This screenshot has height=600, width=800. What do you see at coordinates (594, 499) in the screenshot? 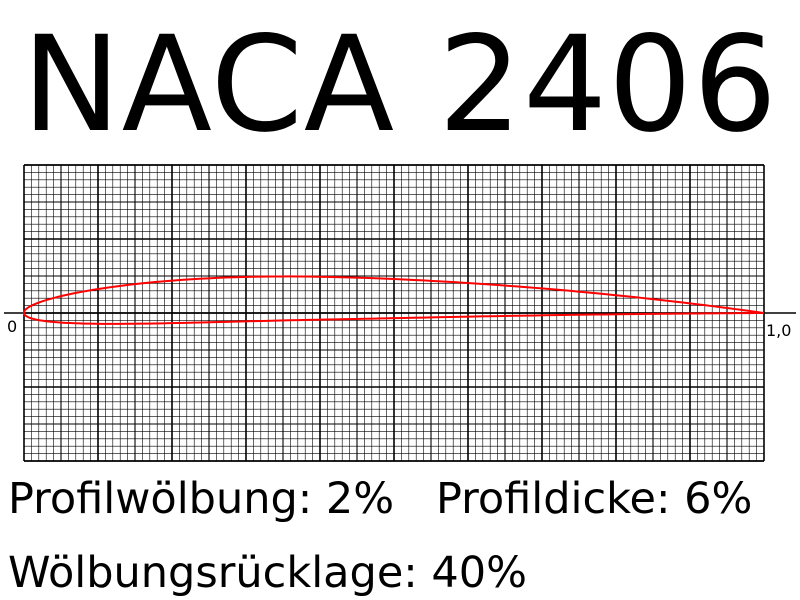
I see `thickness-label: Profildicke: 6%` at bounding box center [594, 499].